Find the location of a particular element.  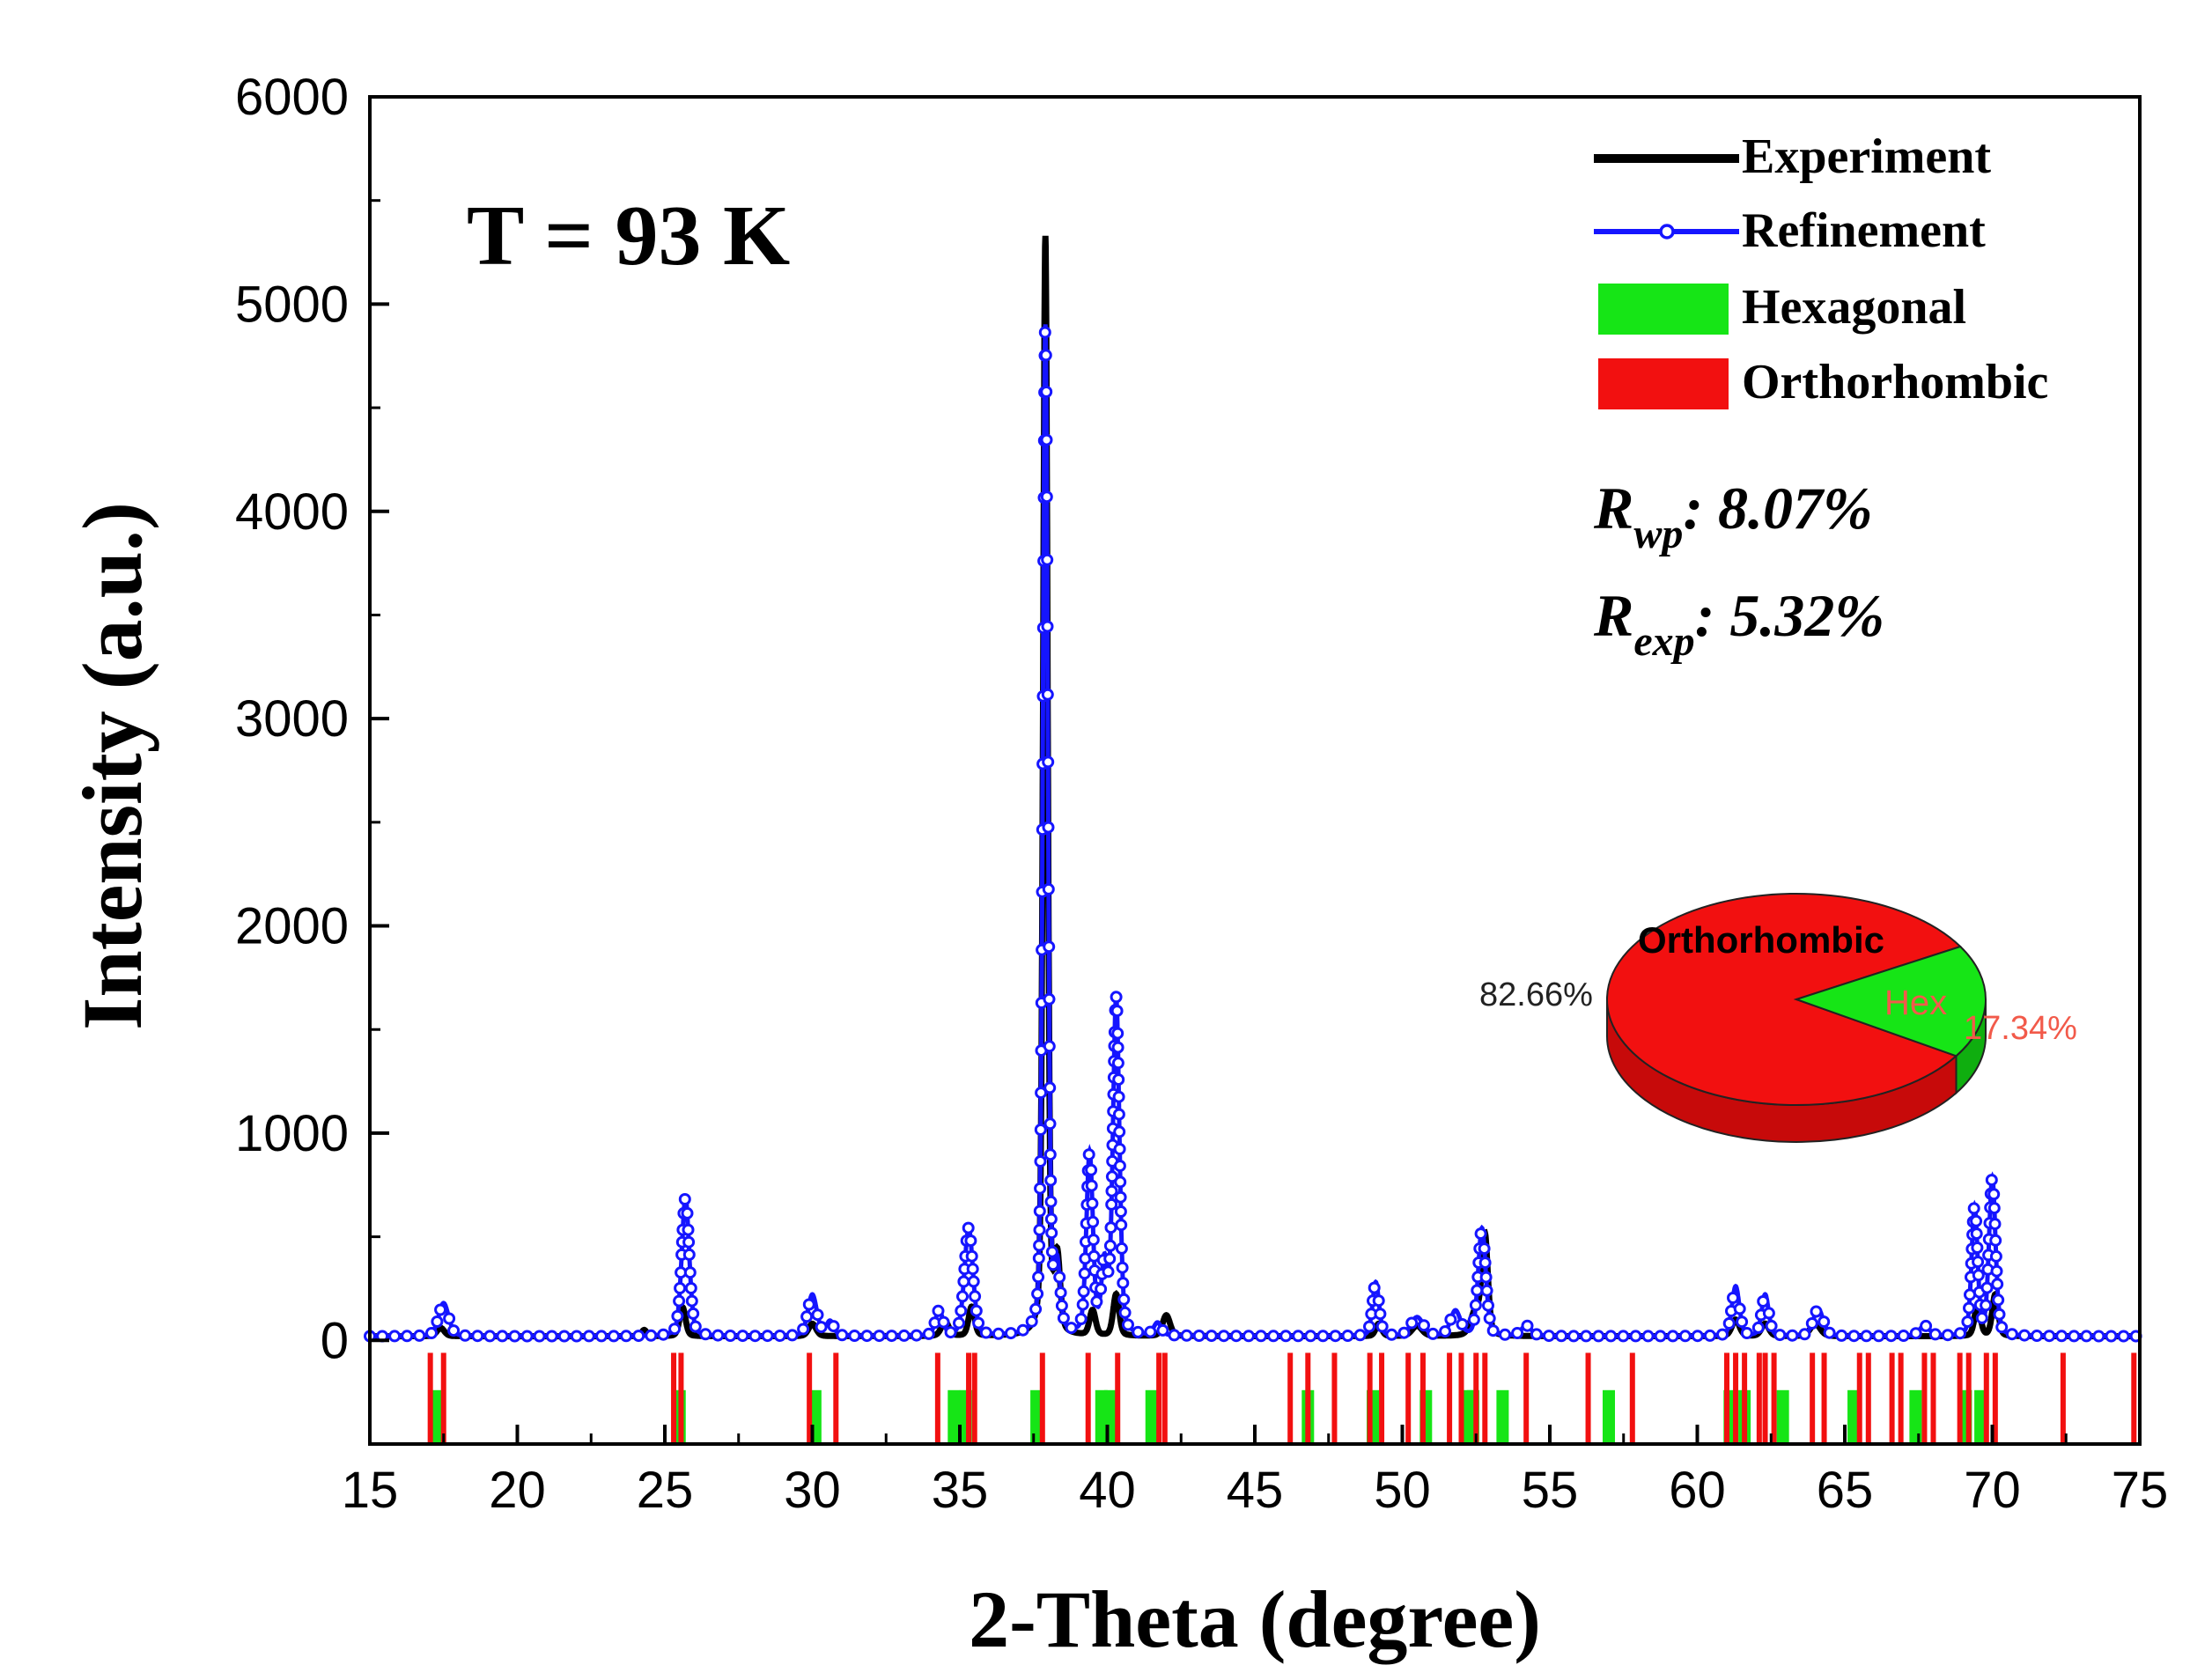

pie-slice-orthorhombic is located at coordinates (1784, 999).